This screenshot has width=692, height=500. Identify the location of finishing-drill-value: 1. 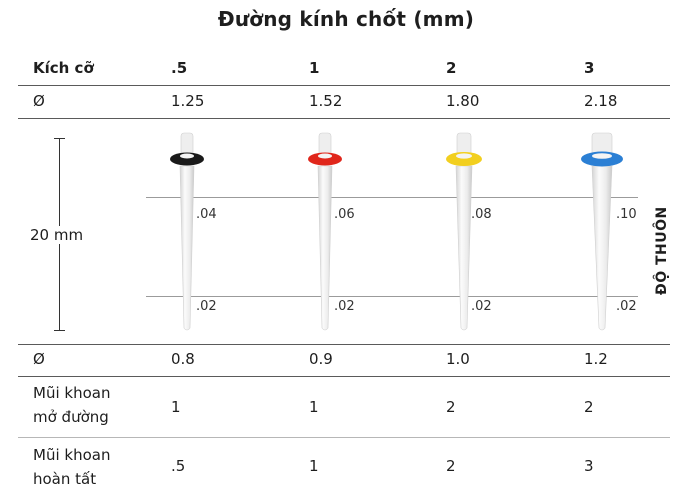
(314, 466).